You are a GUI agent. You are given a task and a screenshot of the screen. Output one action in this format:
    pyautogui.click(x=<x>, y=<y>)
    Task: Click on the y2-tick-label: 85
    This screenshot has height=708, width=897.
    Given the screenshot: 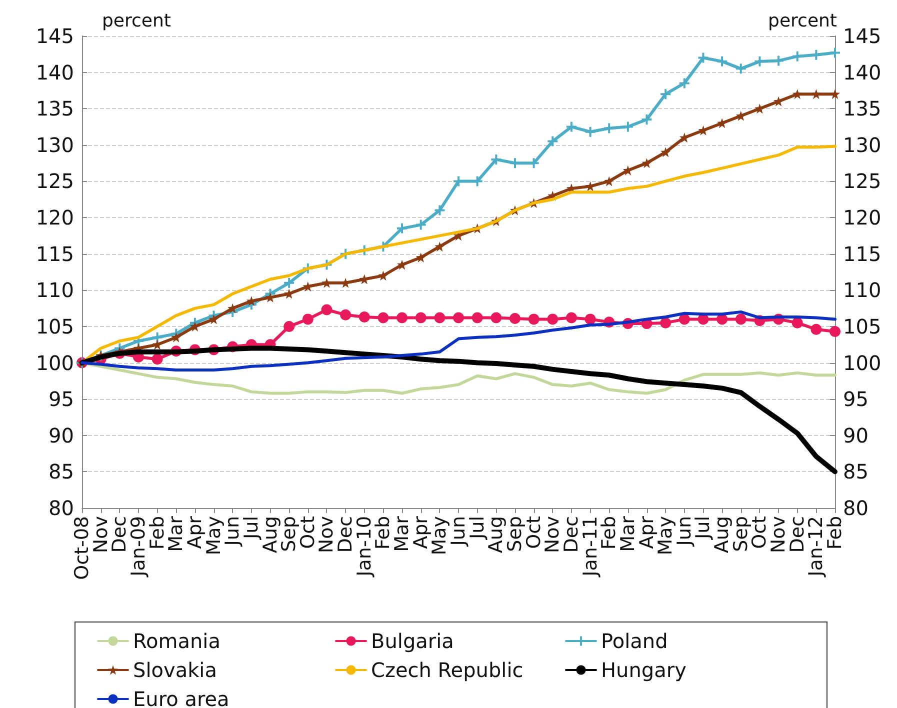 What is the action you would take?
    pyautogui.click(x=855, y=472)
    